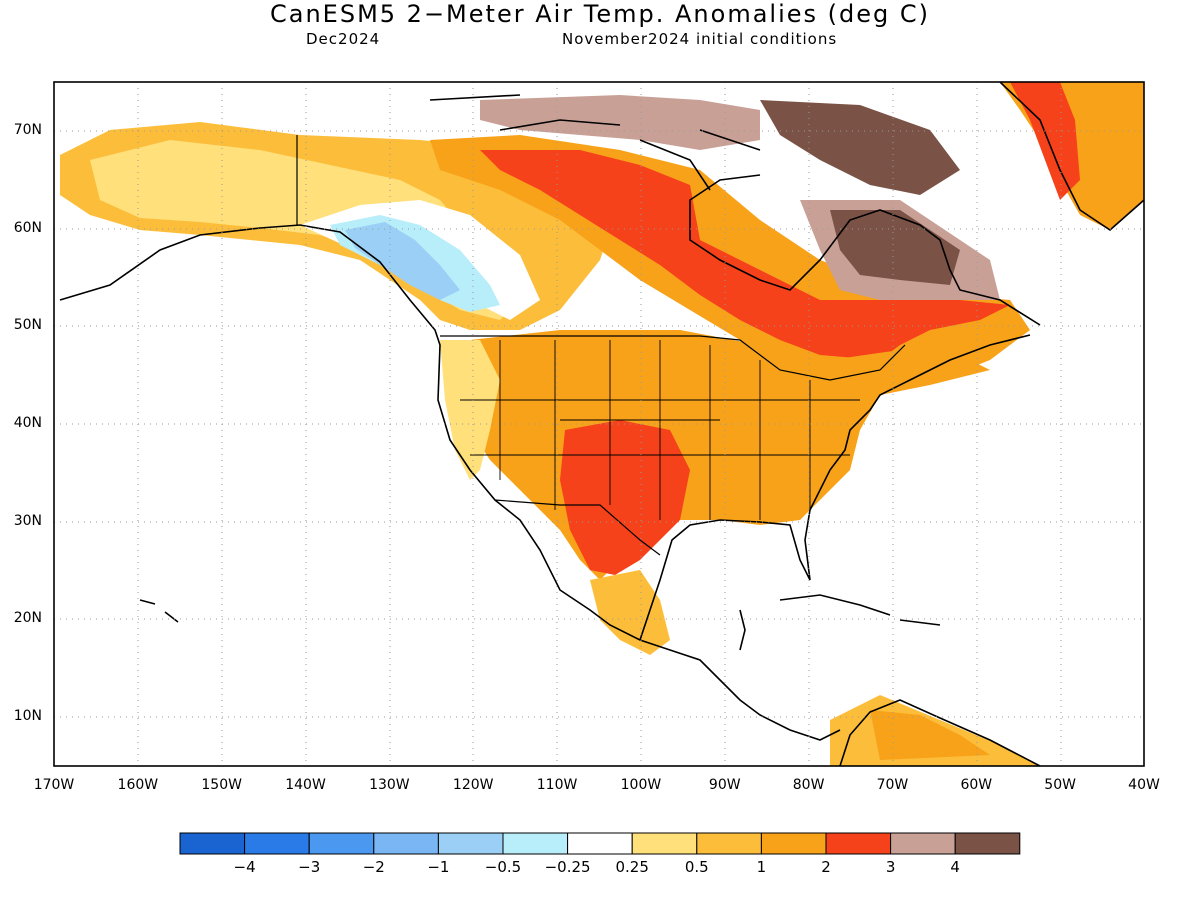 The height and width of the screenshot is (900, 1200). Describe the element at coordinates (159, 611) in the screenshot. I see `coastline-hawaii` at that location.